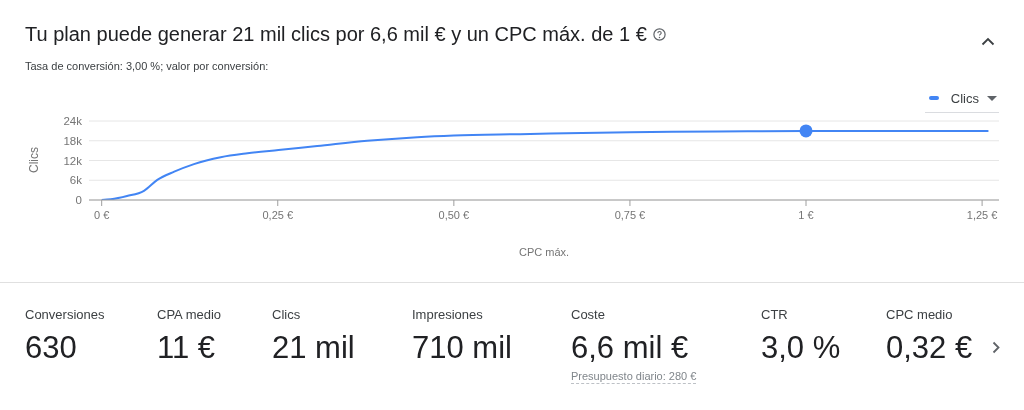 The height and width of the screenshot is (410, 1024). Describe the element at coordinates (964, 98) in the screenshot. I see `legend-label: Clics` at that location.